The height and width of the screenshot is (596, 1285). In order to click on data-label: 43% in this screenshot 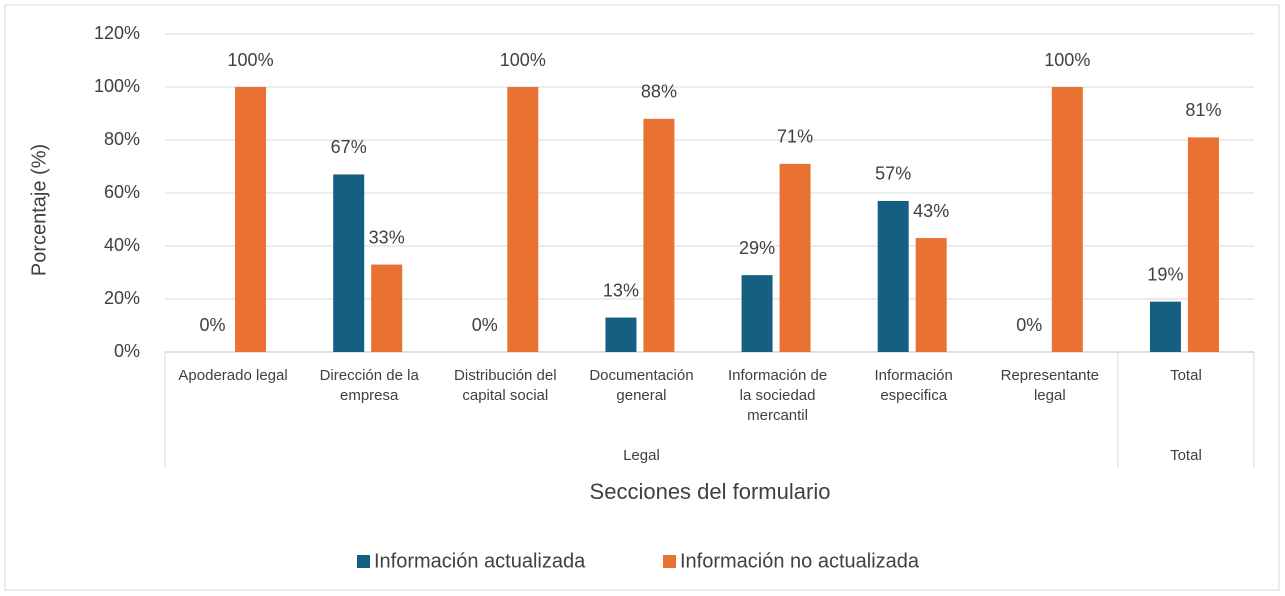, I will do `click(931, 211)`.